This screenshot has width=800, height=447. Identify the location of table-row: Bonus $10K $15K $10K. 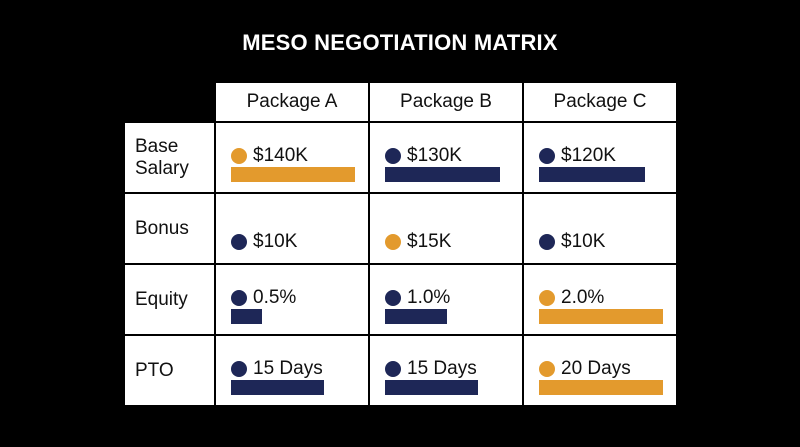
(400, 228).